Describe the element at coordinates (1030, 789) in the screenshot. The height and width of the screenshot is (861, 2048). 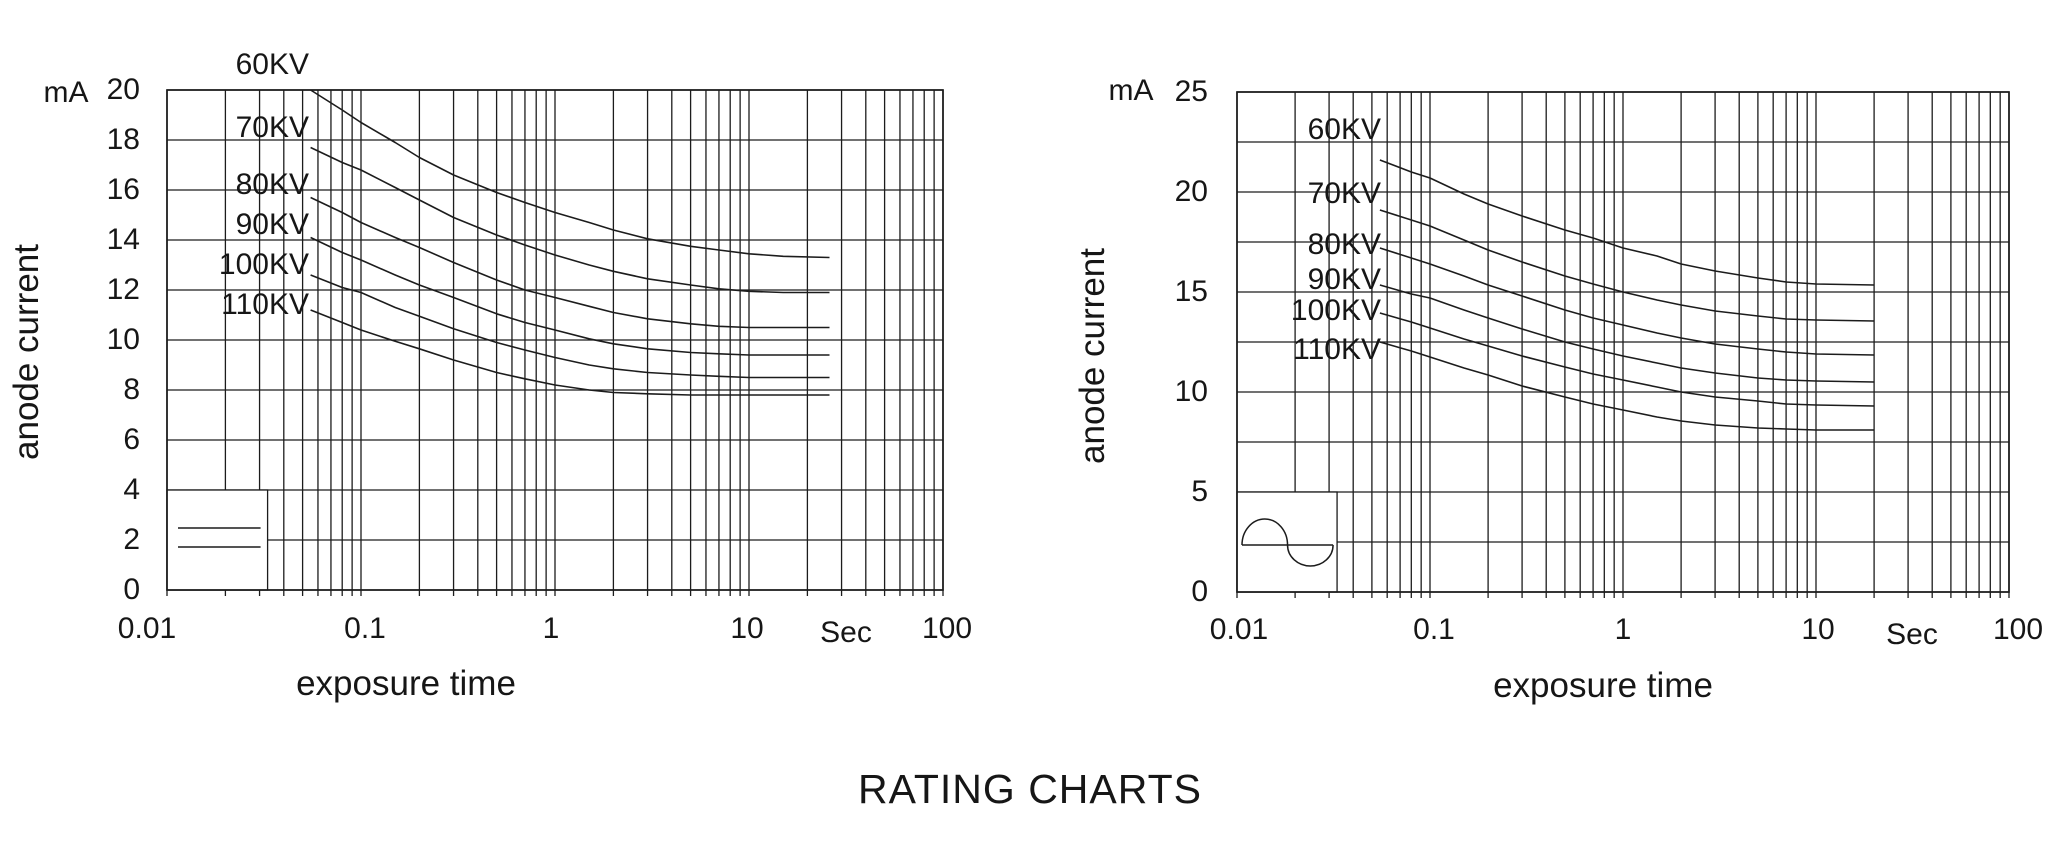
I see `figure-title: RATING CHARTS` at that location.